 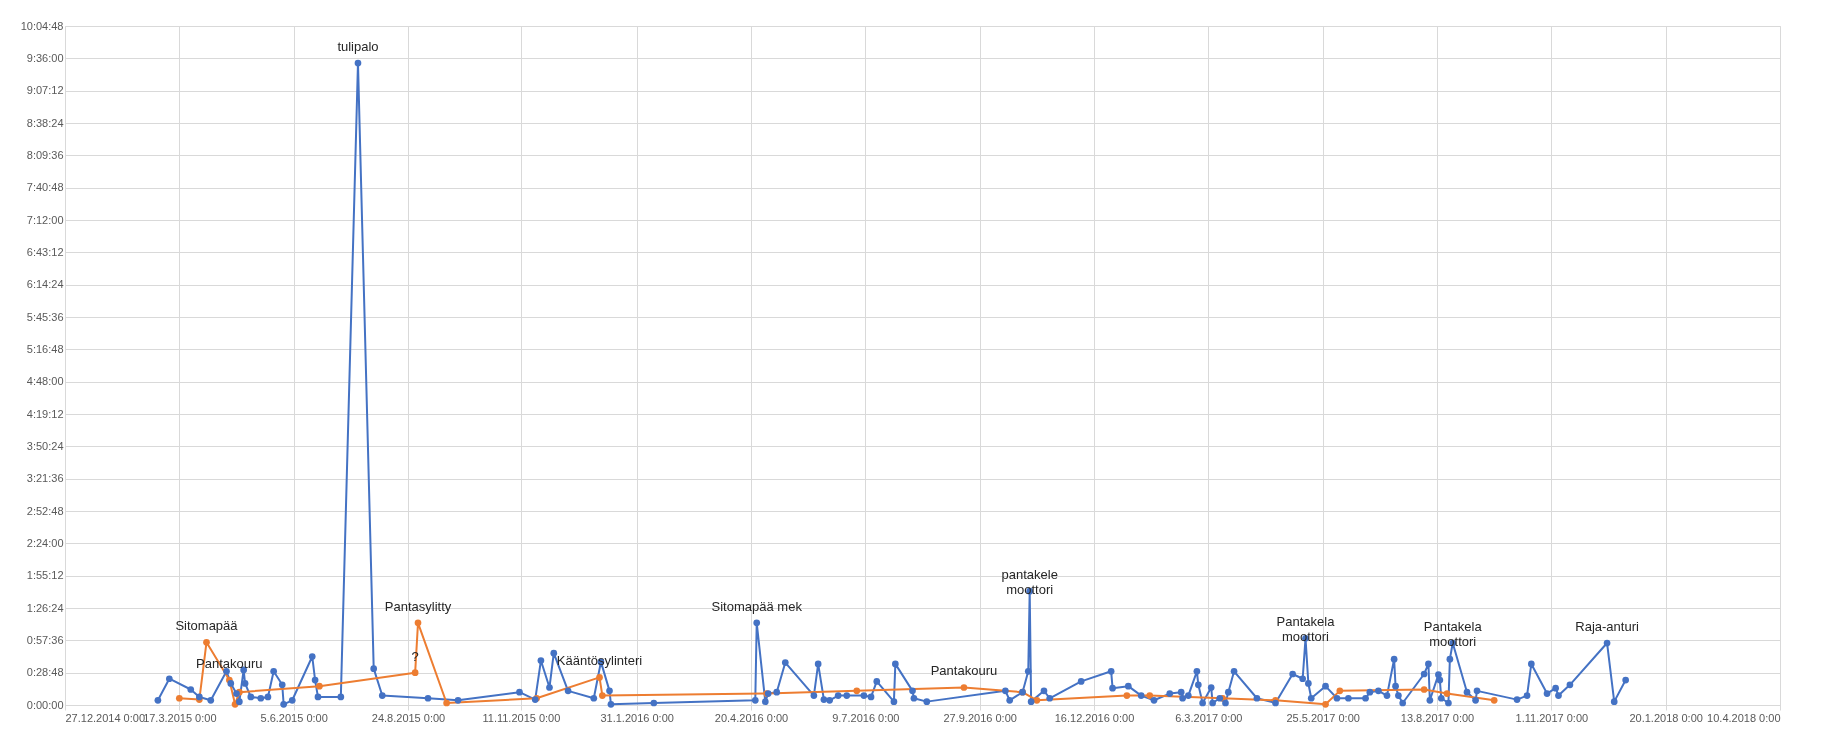 What do you see at coordinates (521, 717) in the screenshot?
I see `x-tick-label: 11.11.2015 0:00` at bounding box center [521, 717].